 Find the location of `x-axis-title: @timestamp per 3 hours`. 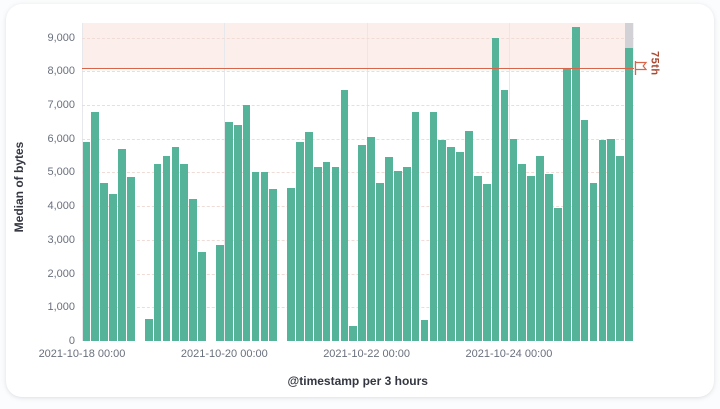

x-axis-title: @timestamp per 3 hours is located at coordinates (357, 381).